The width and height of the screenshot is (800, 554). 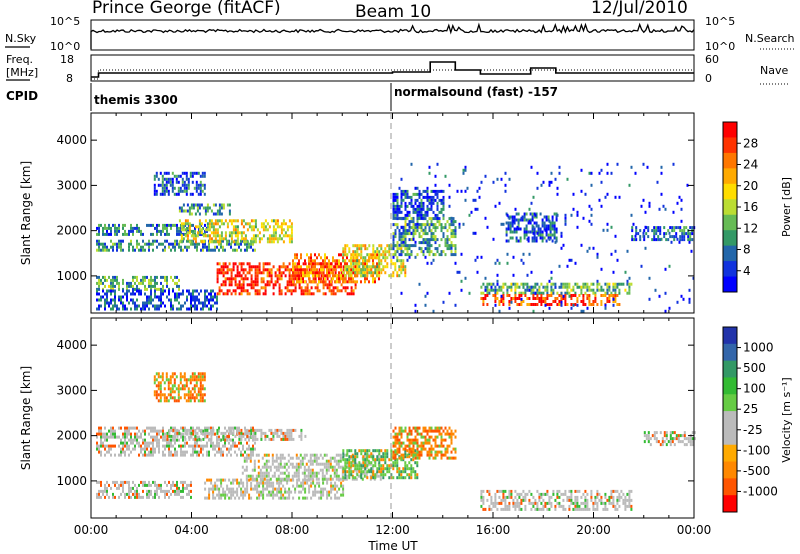 What do you see at coordinates (750, 207) in the screenshot?
I see `power-colorbar-tick-label: 16` at bounding box center [750, 207].